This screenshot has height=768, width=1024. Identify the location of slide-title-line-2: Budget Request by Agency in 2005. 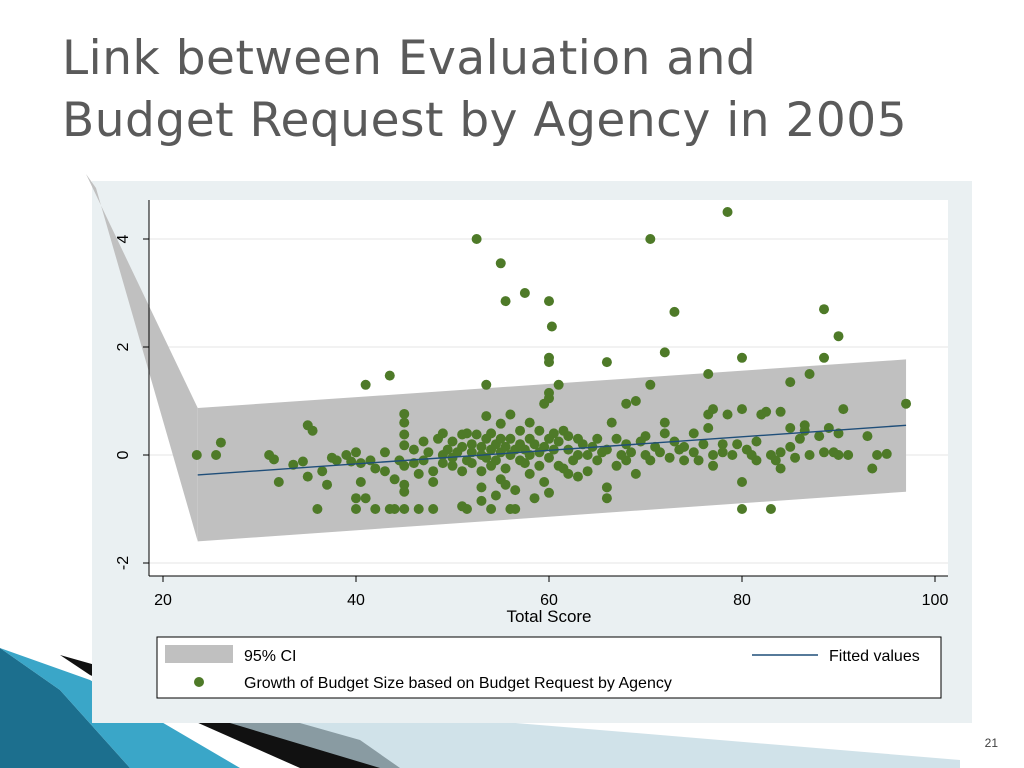
(485, 120).